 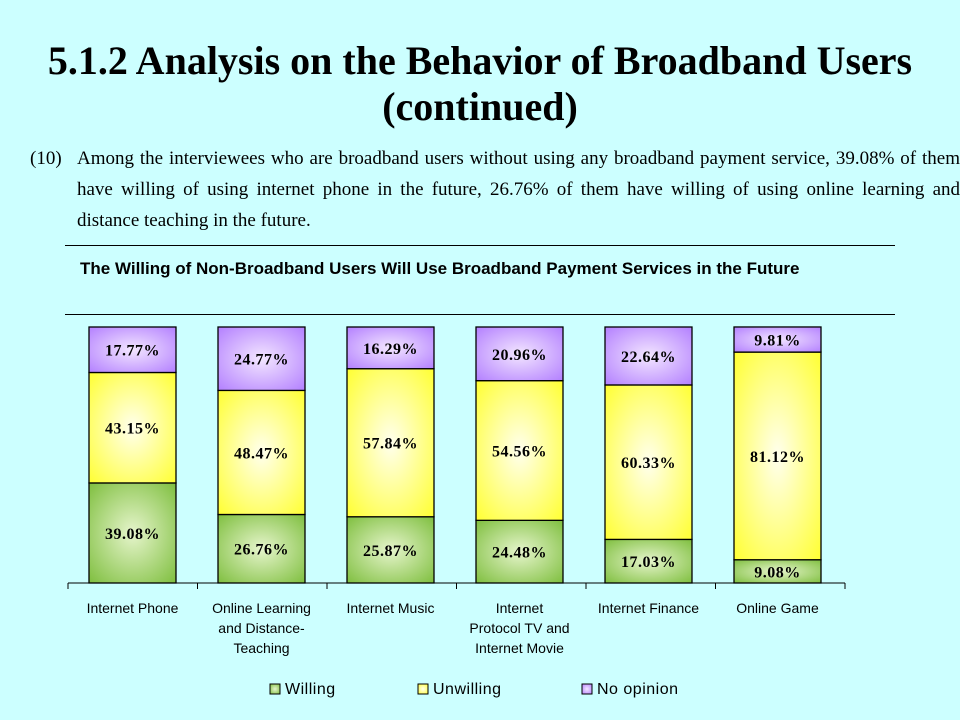 I want to click on data-label: 22.64%, so click(x=648, y=357).